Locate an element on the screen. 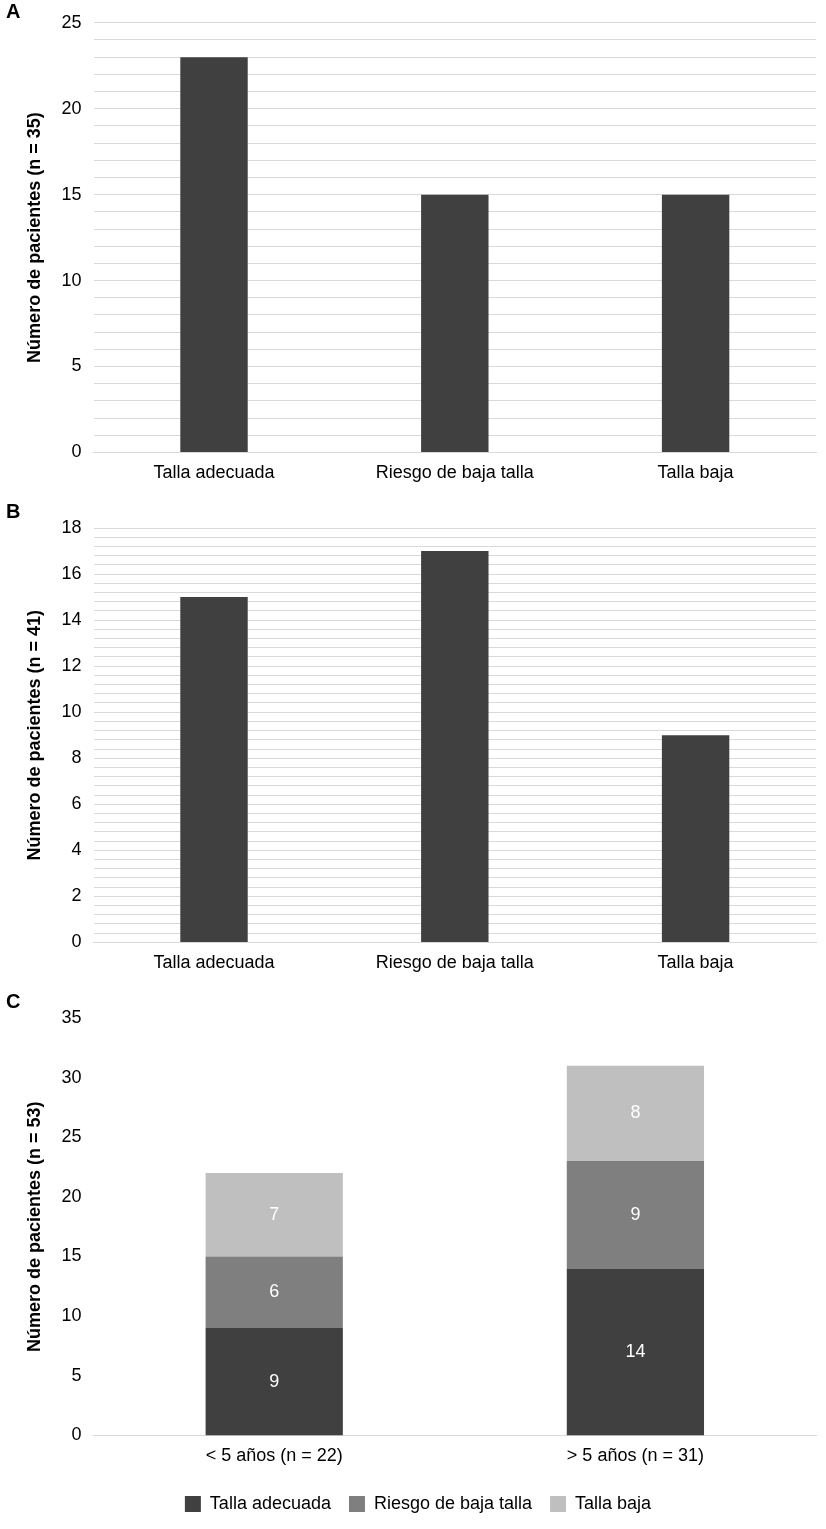 The image size is (826, 1529). y-tick-label: 12 is located at coordinates (71, 665).